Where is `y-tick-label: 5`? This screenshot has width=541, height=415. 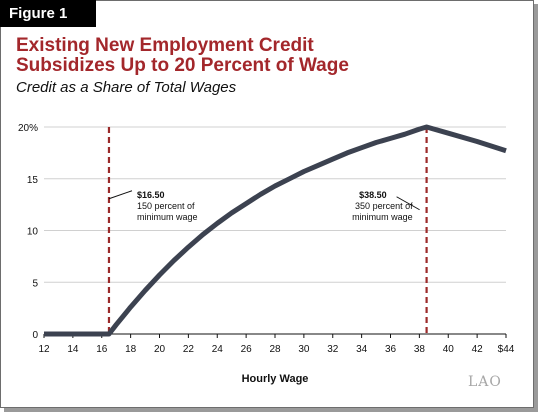 y-tick-label: 5 is located at coordinates (35, 283).